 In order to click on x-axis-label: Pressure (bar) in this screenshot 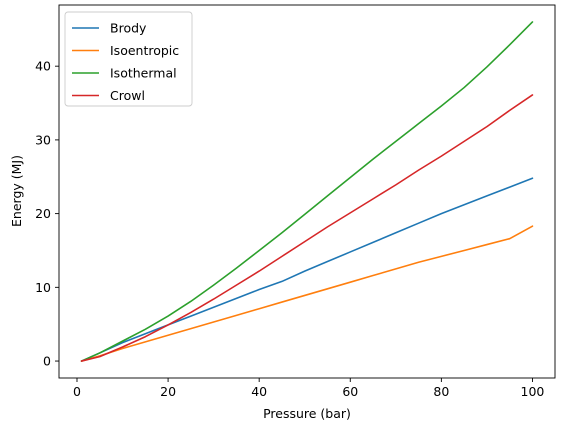, I will do `click(307, 413)`.